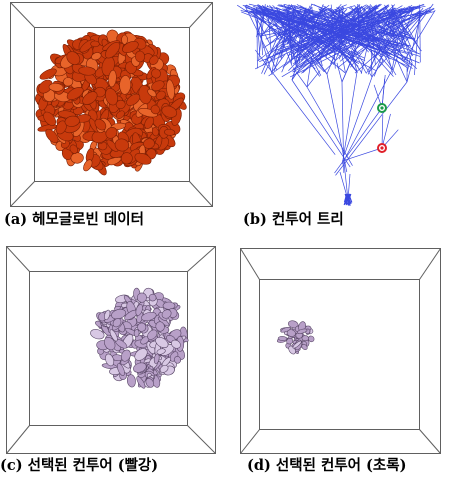 Image resolution: width=449 pixels, height=477 pixels. What do you see at coordinates (74, 219) in the screenshot?
I see `caption-hemoglobin-data: (a) 헤모글로빈 데이터` at bounding box center [74, 219].